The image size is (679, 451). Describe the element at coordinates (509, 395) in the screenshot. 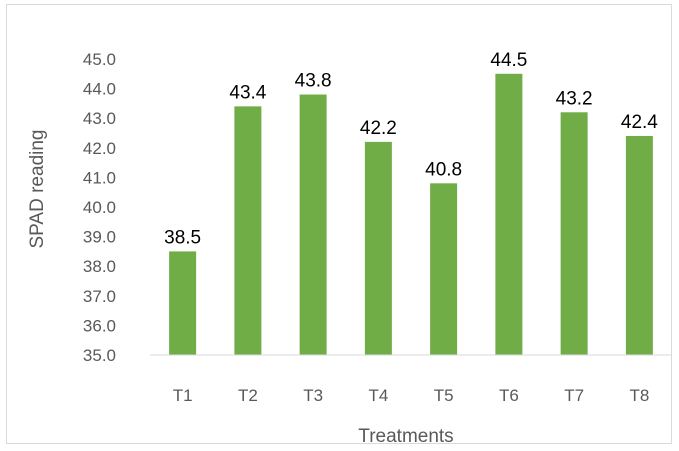

I see `x-tick-label: T6` at that location.